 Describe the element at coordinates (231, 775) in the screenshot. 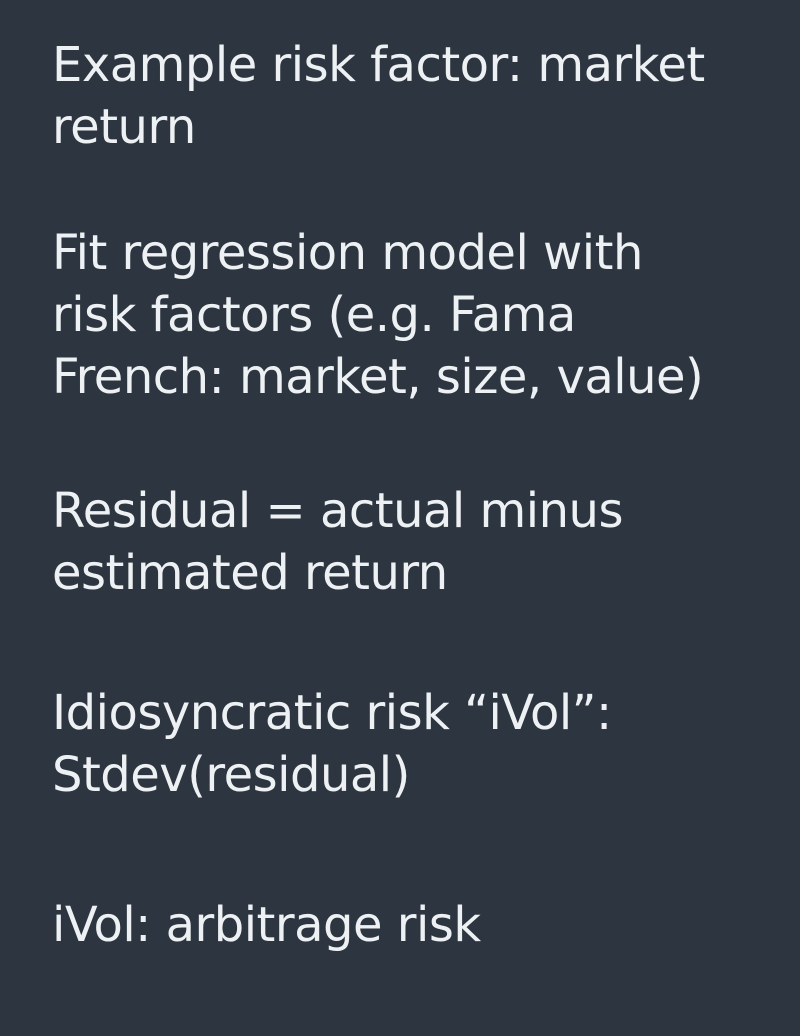

I see `paragraph-line: Stdev(residual)` at that location.